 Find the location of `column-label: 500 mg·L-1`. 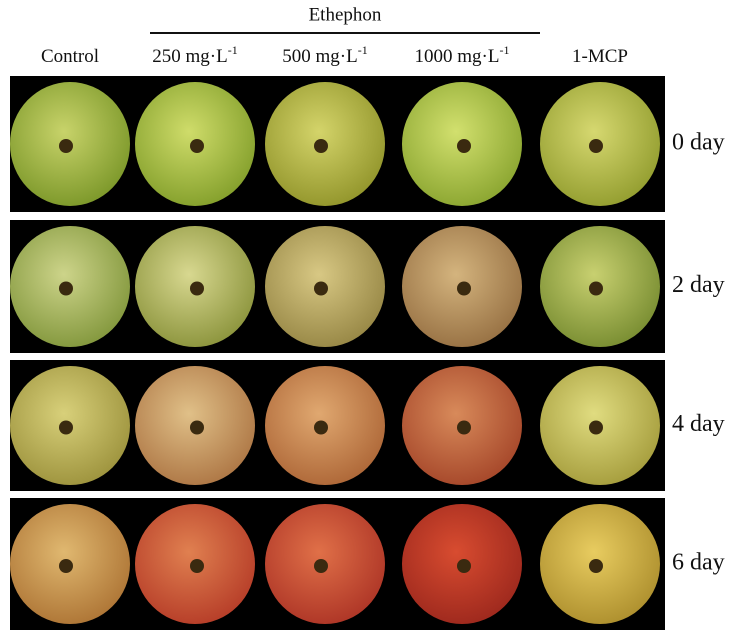

column-label: 500 mg·L-1 is located at coordinates (324, 55).